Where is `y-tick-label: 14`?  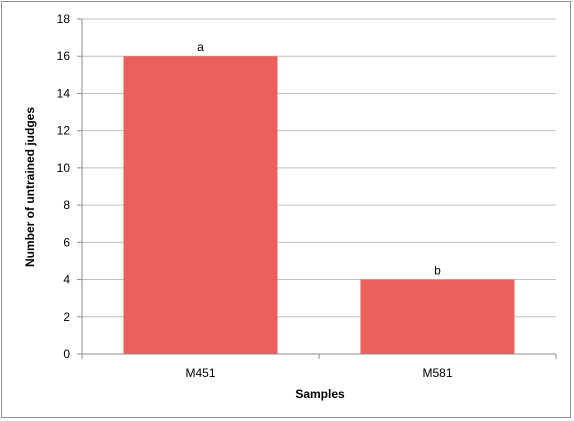 y-tick-label: 14 is located at coordinates (64, 93).